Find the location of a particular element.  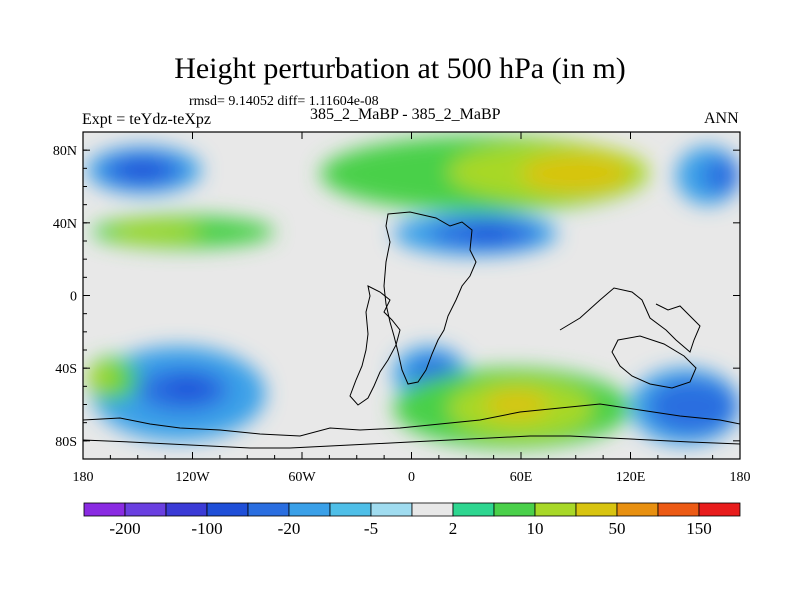

coastline-south-america is located at coordinates (375, 345).